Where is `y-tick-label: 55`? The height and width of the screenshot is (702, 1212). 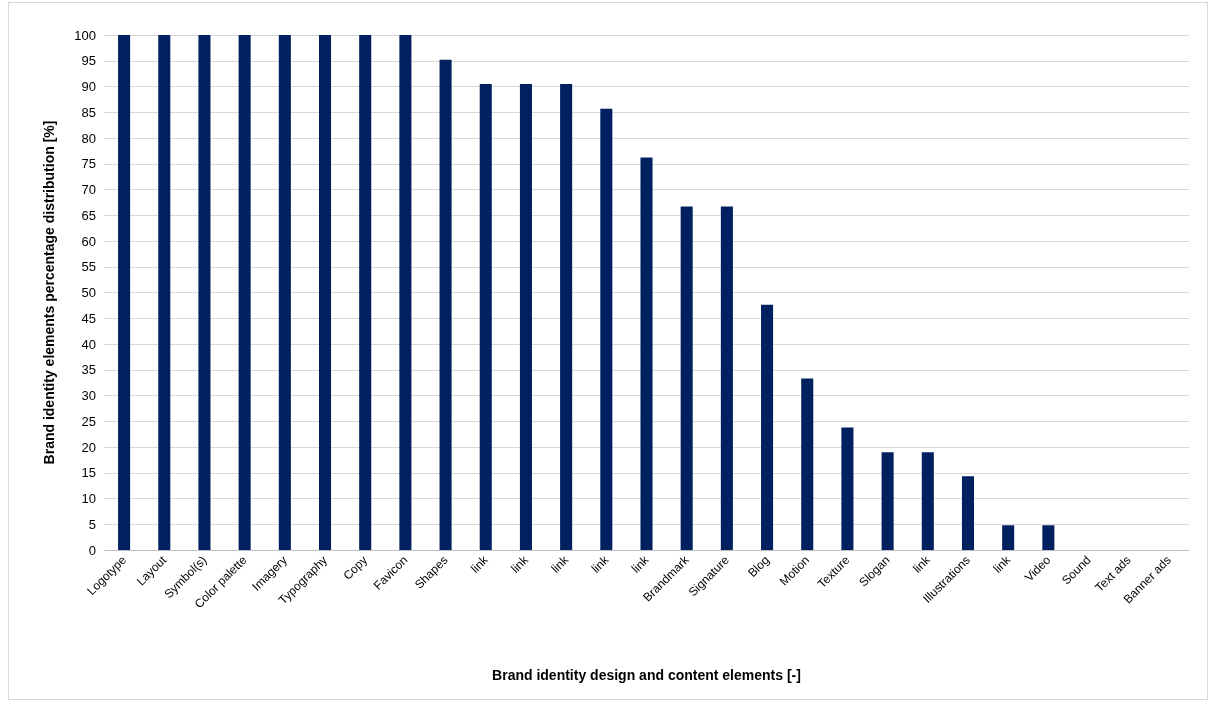 y-tick-label: 55 is located at coordinates (88, 267).